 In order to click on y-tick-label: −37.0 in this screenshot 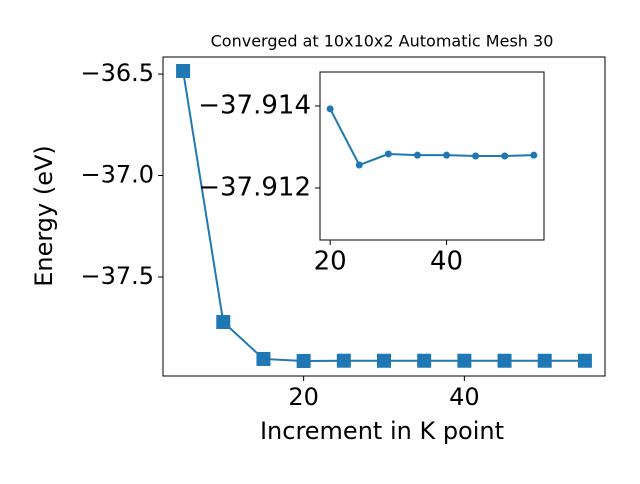, I will do `click(117, 175)`.